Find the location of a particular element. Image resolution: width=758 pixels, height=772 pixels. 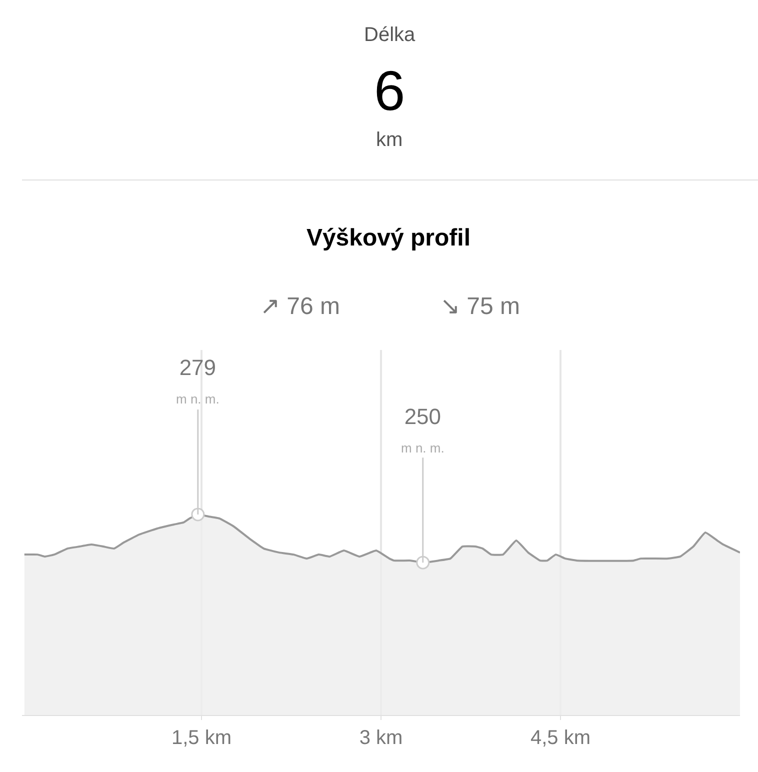

annotation: 279 m n. m. is located at coordinates (198, 381).